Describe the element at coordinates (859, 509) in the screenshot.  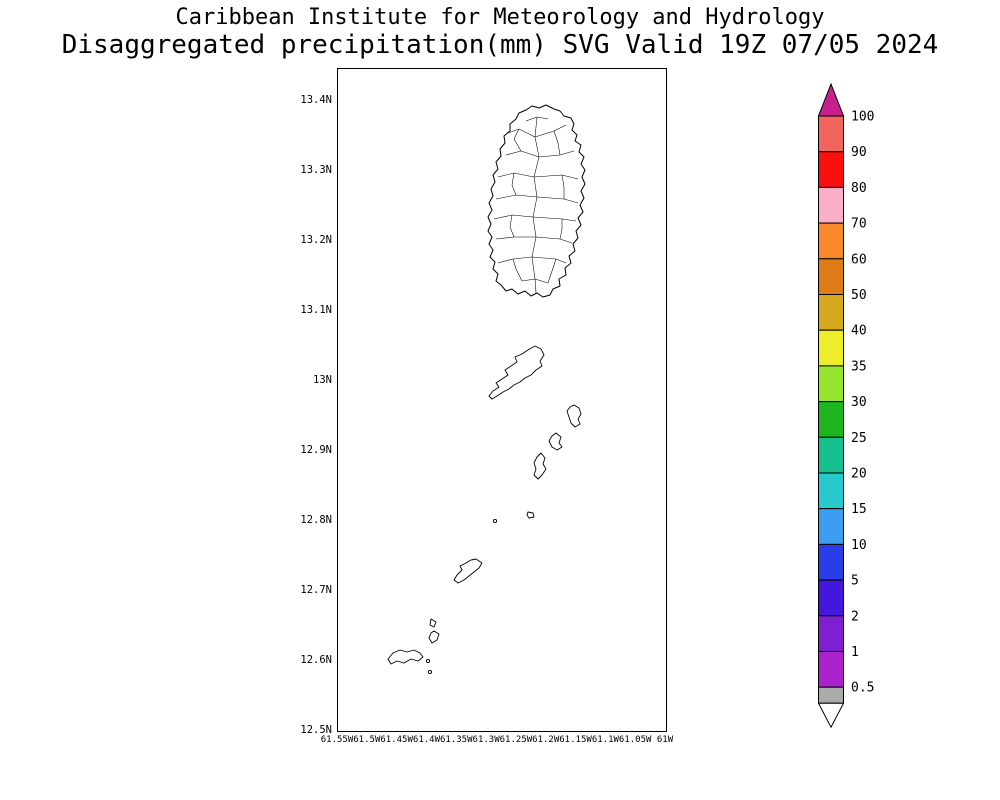
I see `colorbar-tick-label: 15` at that location.